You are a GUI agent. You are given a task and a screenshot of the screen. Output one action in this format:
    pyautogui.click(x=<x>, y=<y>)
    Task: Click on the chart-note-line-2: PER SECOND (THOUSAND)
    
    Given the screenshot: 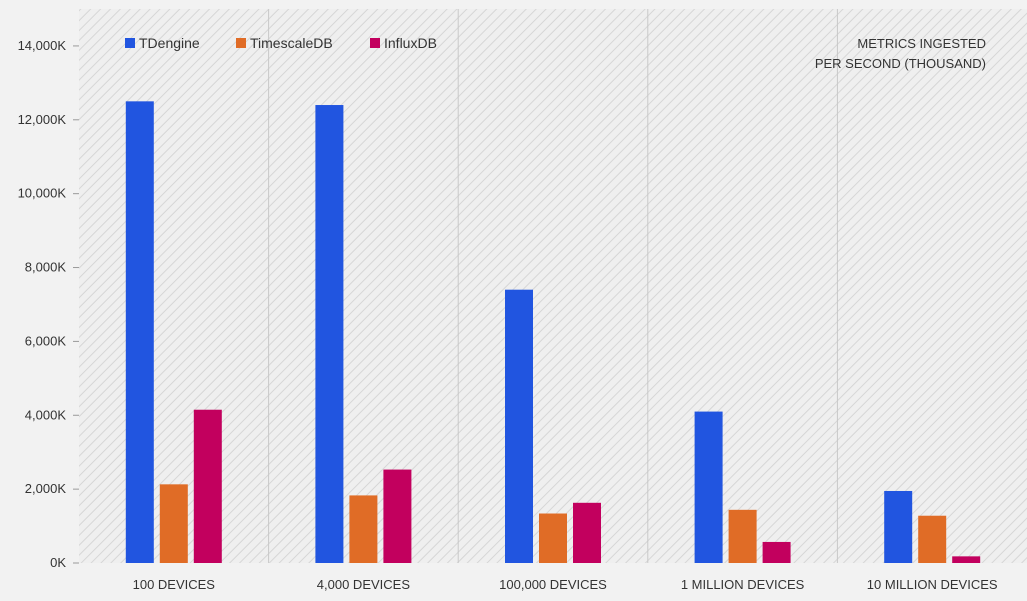 What is the action you would take?
    pyautogui.click(x=900, y=63)
    